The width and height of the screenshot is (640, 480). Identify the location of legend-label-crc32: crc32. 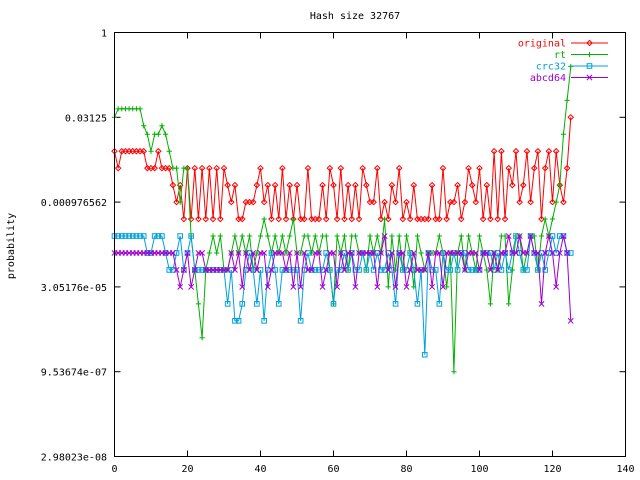
(551, 67).